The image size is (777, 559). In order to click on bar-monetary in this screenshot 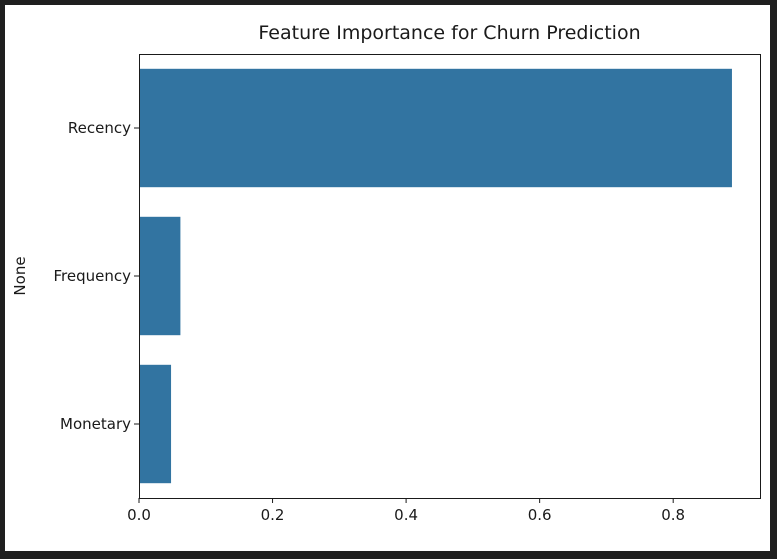, I will do `click(155, 424)`.